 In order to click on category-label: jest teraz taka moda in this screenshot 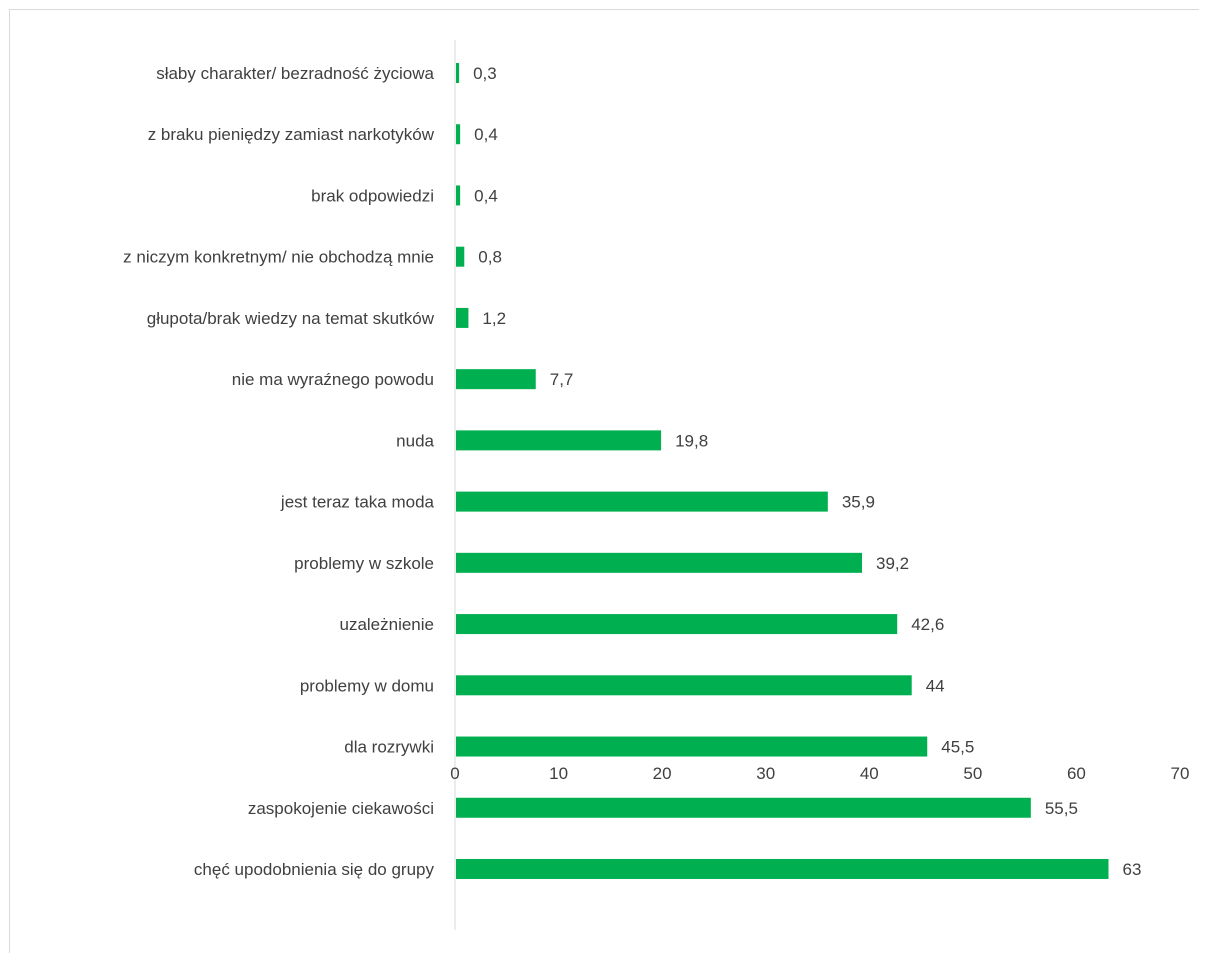, I will do `click(357, 502)`.